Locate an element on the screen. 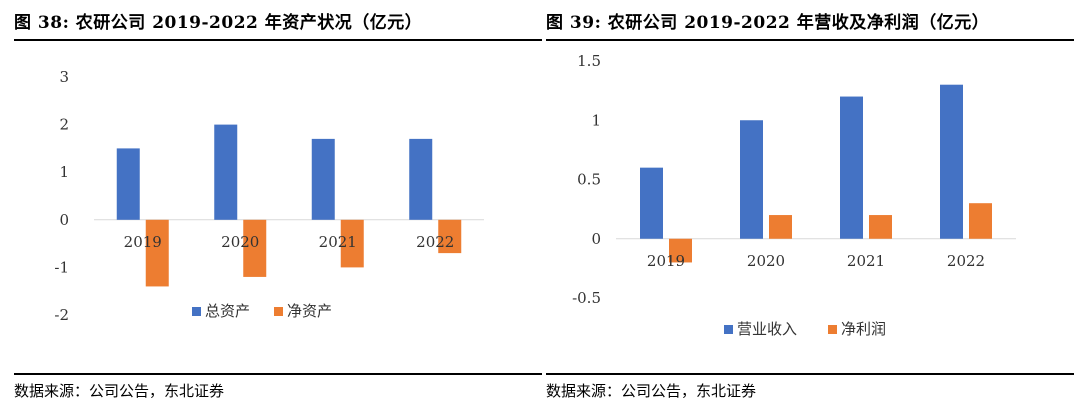 Image resolution: width=1080 pixels, height=411 pixels. y-tick-label: -1 is located at coordinates (61, 267).